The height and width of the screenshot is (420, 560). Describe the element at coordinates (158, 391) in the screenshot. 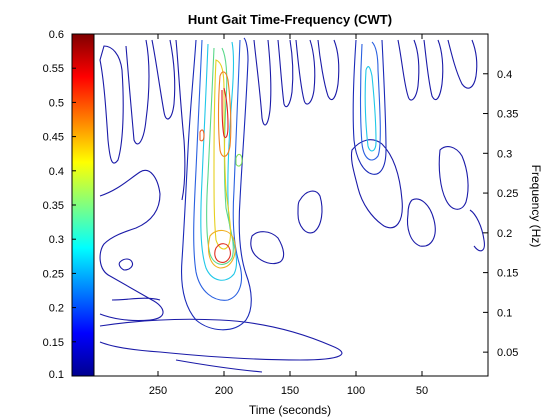

I see `x-tick-label: 250` at that location.